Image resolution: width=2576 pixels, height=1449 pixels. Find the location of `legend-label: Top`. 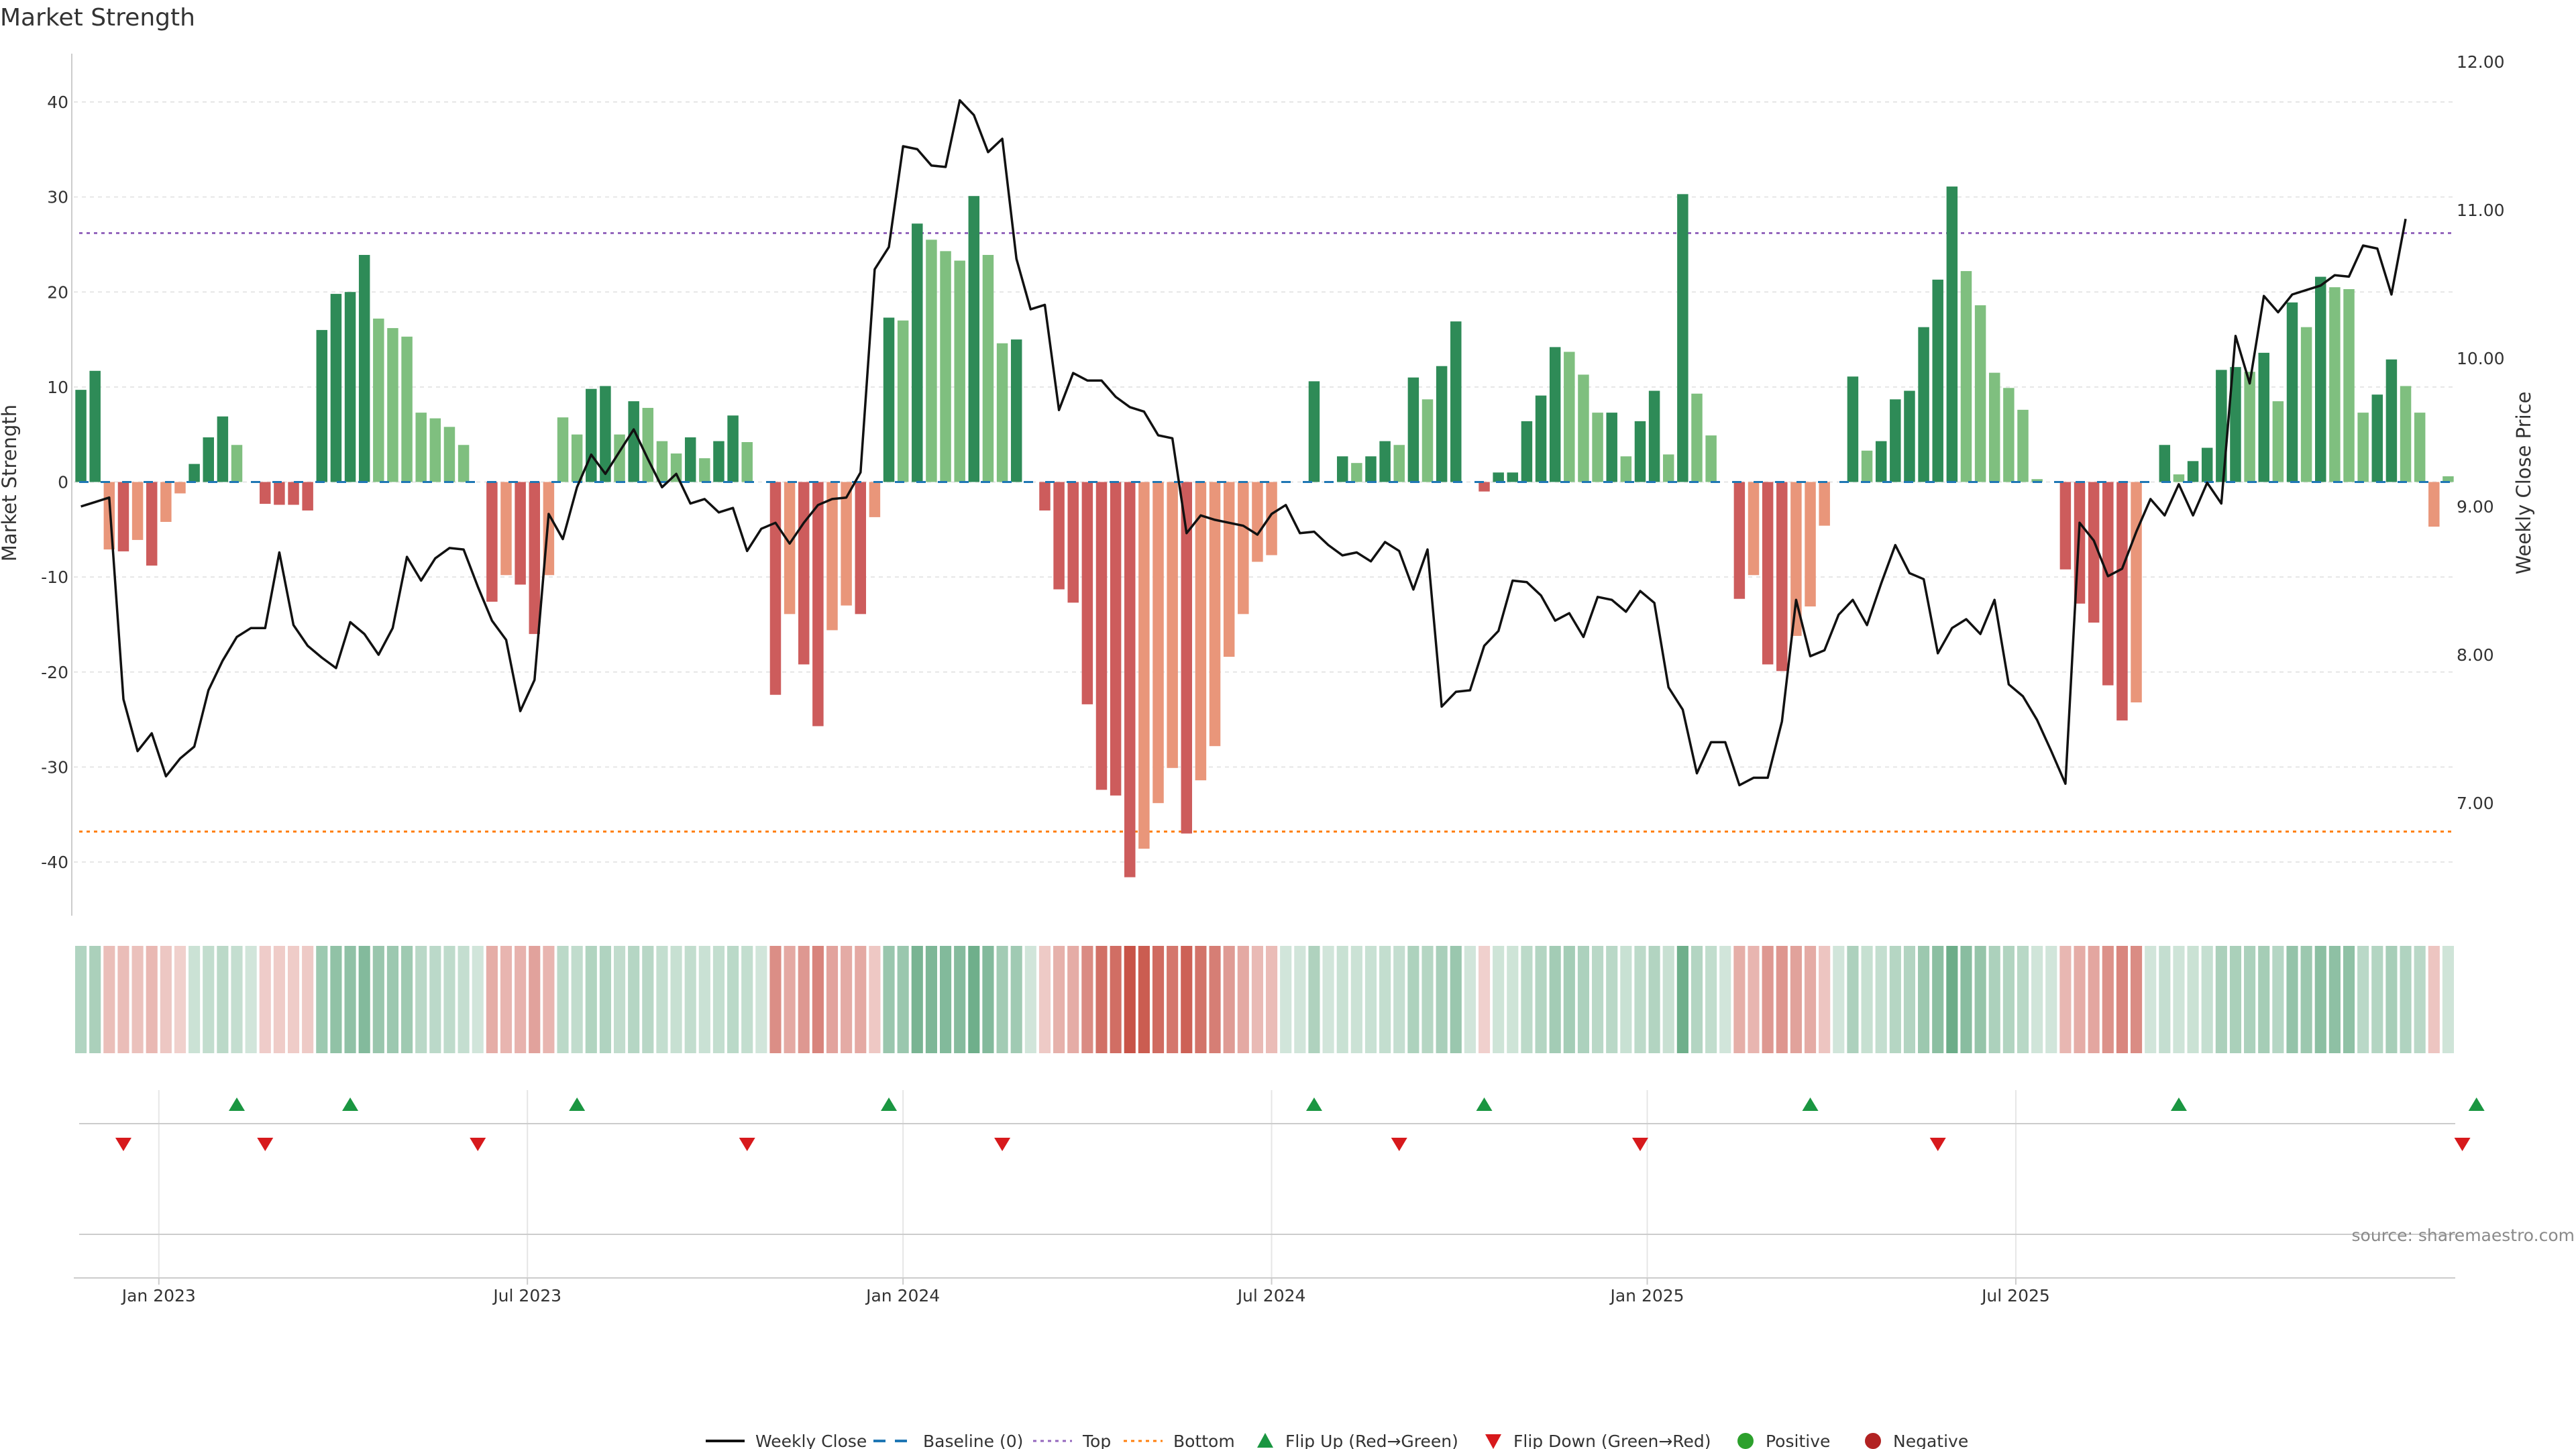

legend-label: Top is located at coordinates (1096, 1440).